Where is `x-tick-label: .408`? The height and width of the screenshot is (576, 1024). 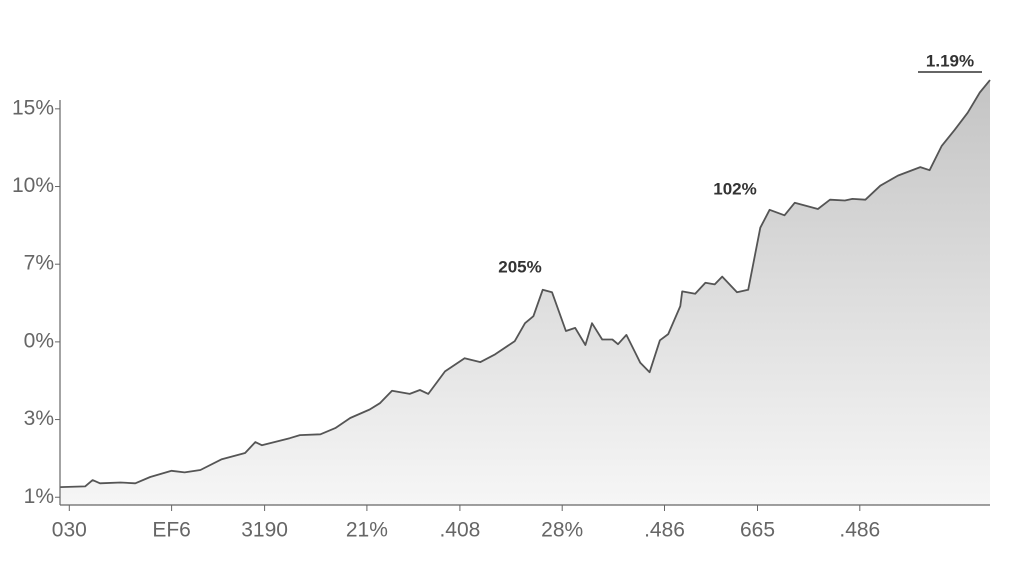 x-tick-label: .408 is located at coordinates (459, 530).